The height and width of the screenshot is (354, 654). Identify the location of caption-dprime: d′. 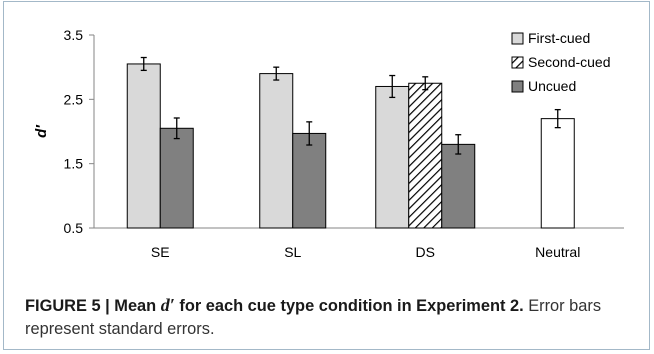
(167, 305).